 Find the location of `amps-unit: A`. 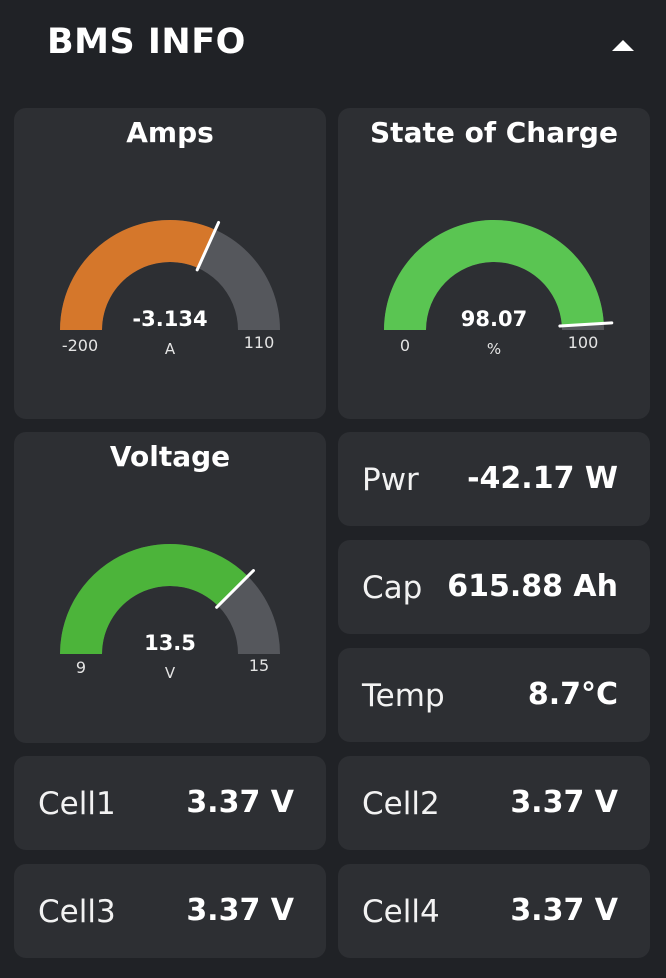

amps-unit: A is located at coordinates (170, 349).